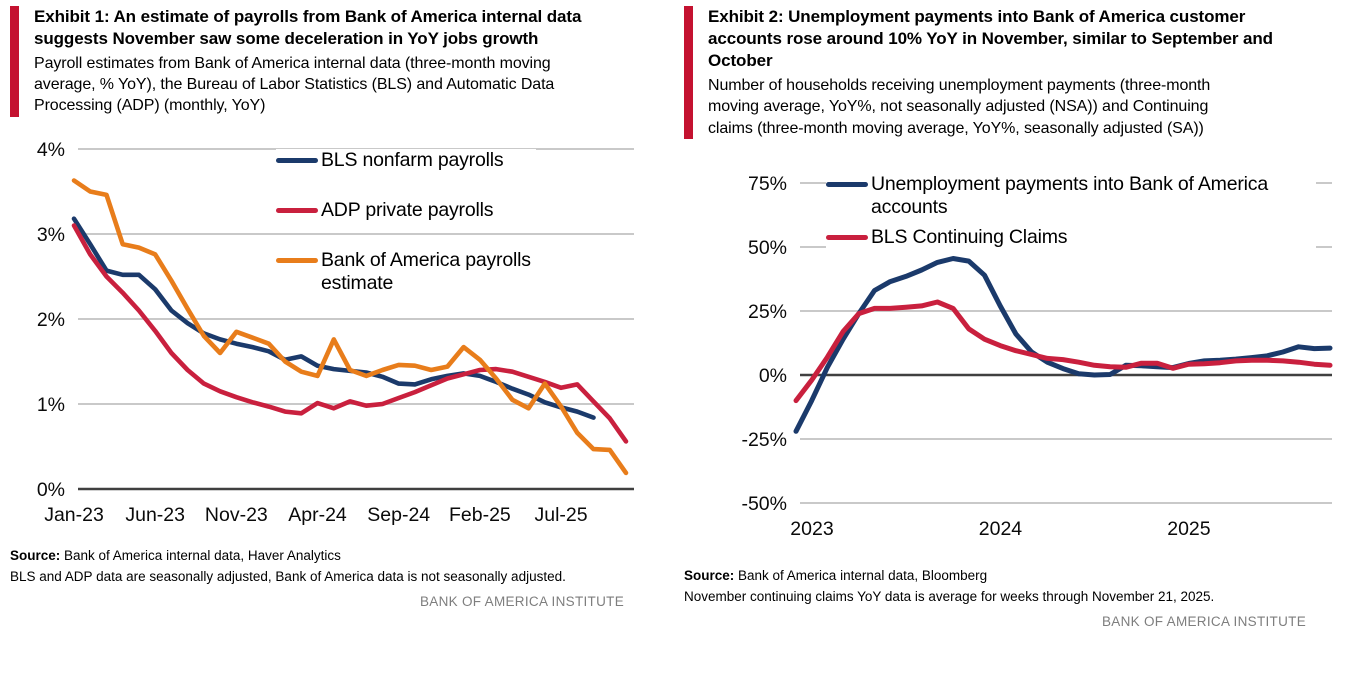 The height and width of the screenshot is (674, 1348). I want to click on legend-label: BLS Continuing Claims, so click(969, 236).